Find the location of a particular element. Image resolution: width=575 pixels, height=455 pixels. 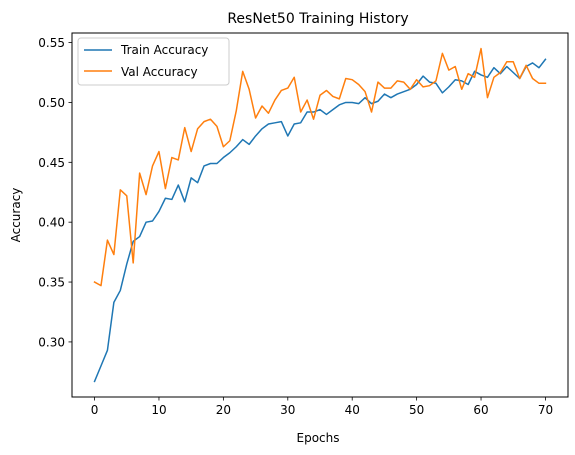

legend-label-train-accuracy: Train Accuracy is located at coordinates (164, 50).